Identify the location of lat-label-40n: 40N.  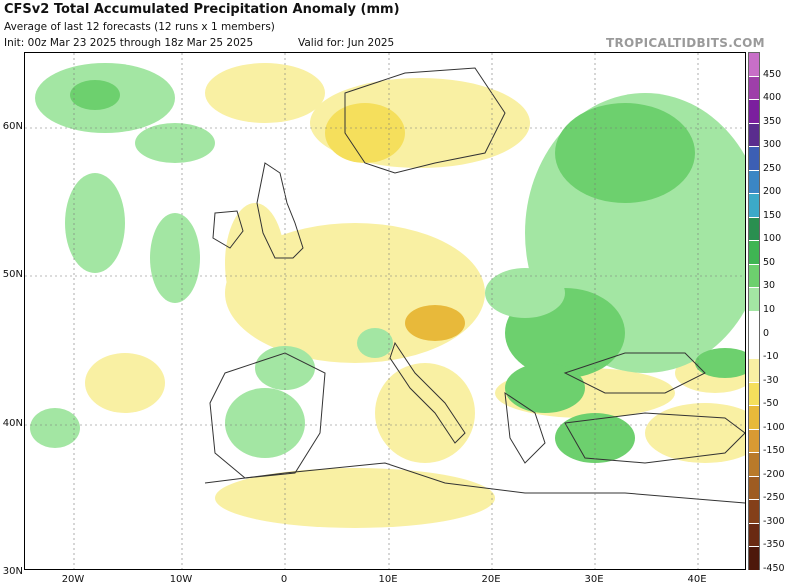
(12, 423).